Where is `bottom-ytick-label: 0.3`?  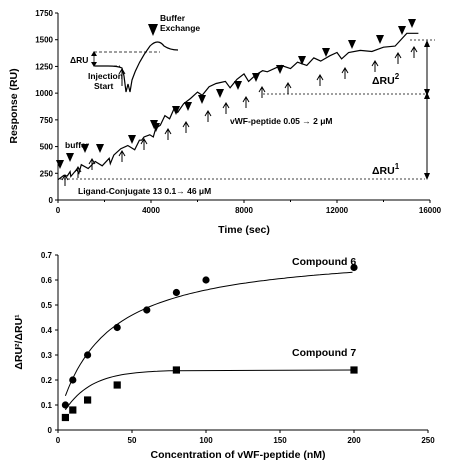 bottom-ytick-label: 0.3 is located at coordinates (47, 355).